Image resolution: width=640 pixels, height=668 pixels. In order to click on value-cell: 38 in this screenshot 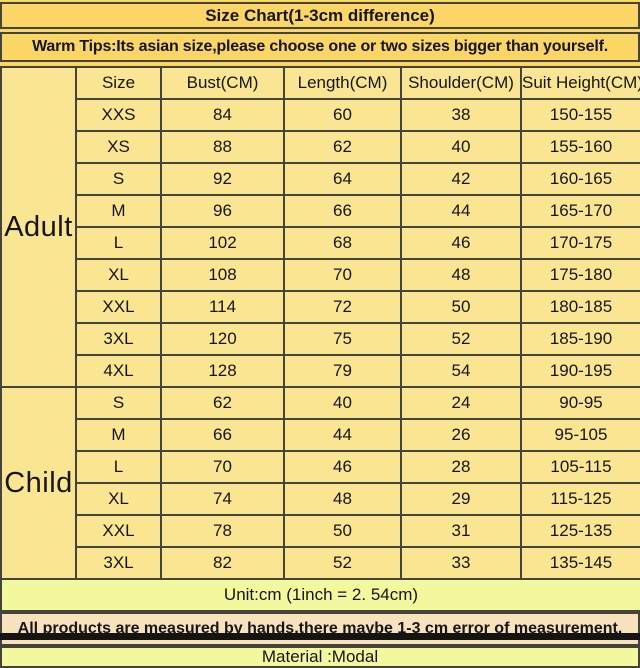, I will do `click(461, 115)`.